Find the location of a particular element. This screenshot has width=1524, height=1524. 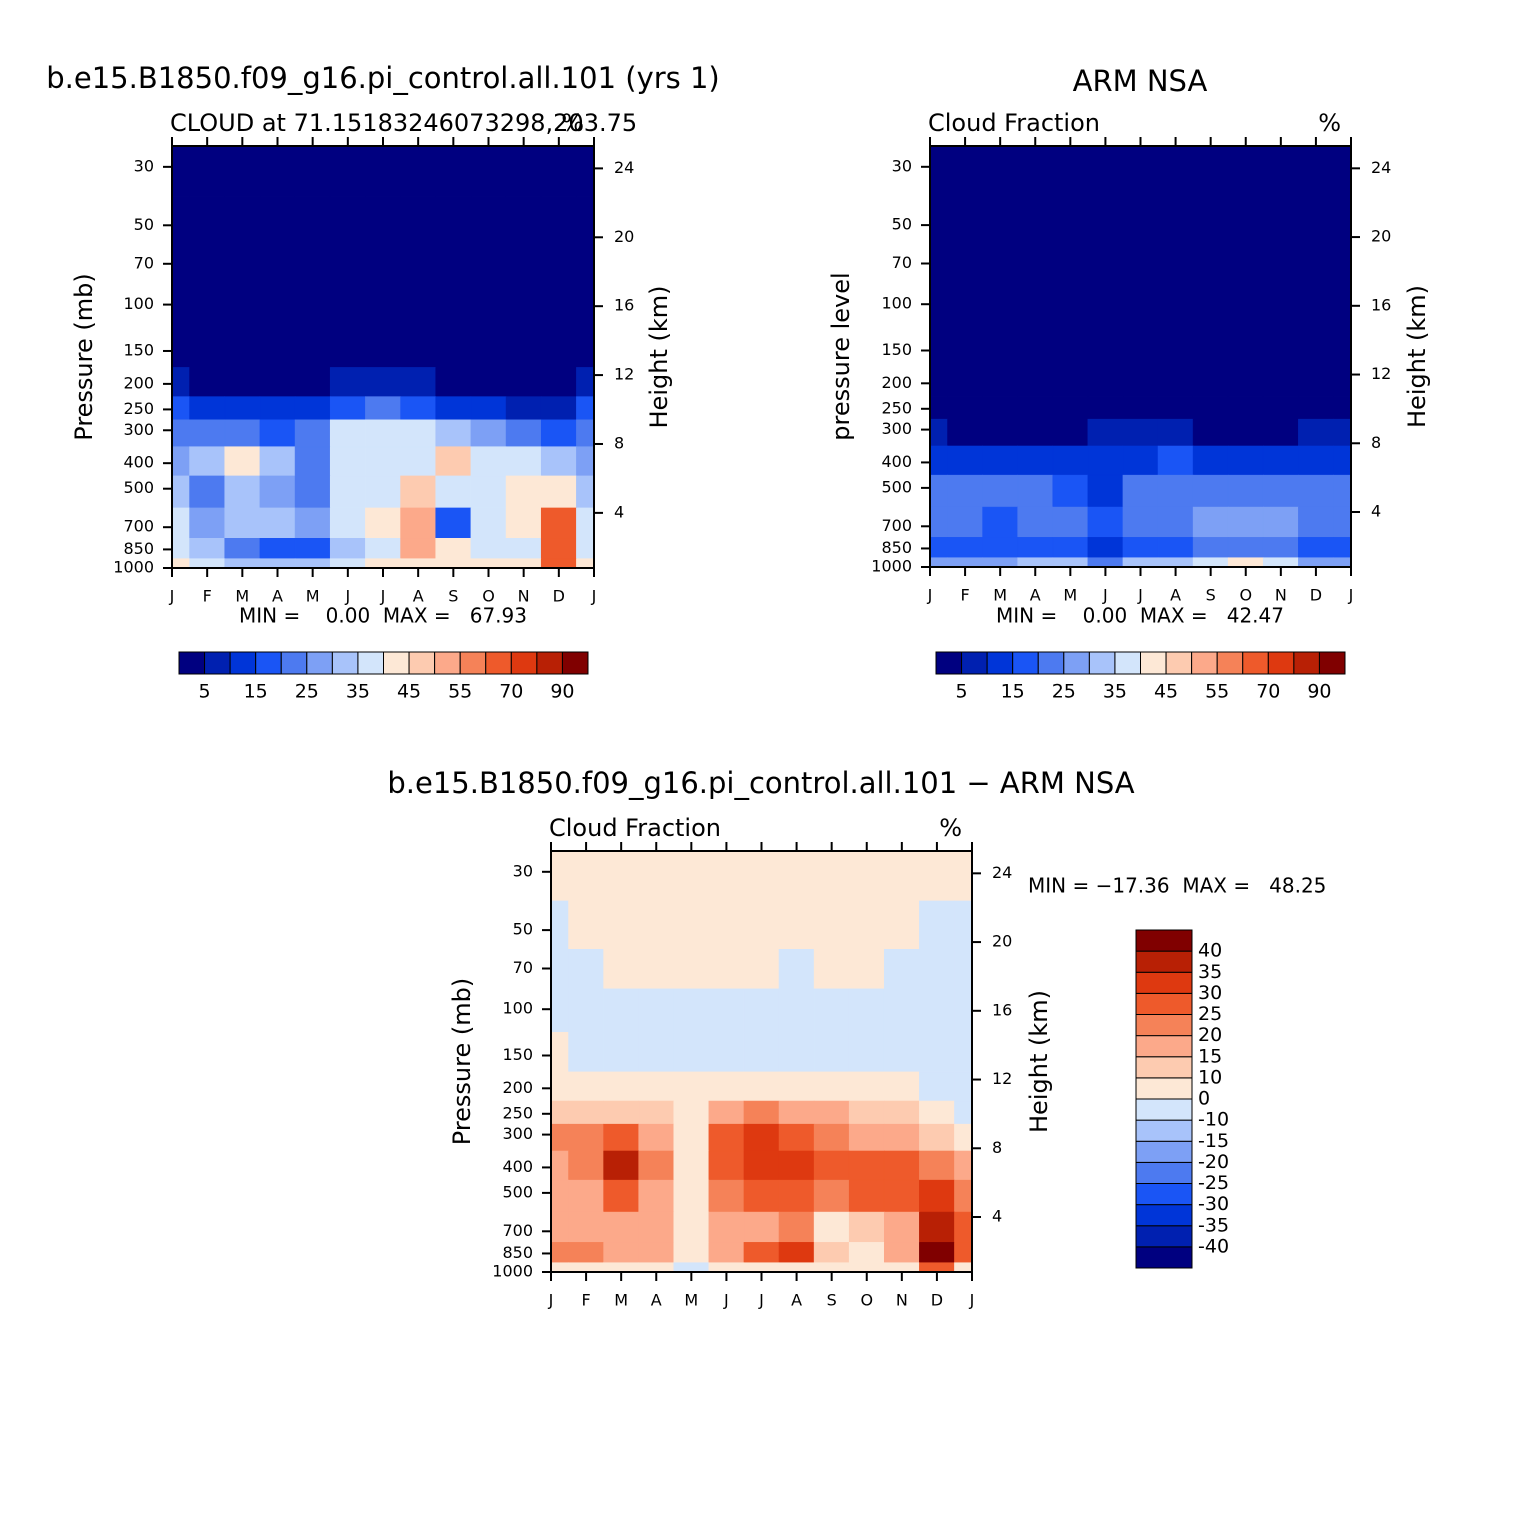

y2-tick-label: 4 is located at coordinates (619, 511).